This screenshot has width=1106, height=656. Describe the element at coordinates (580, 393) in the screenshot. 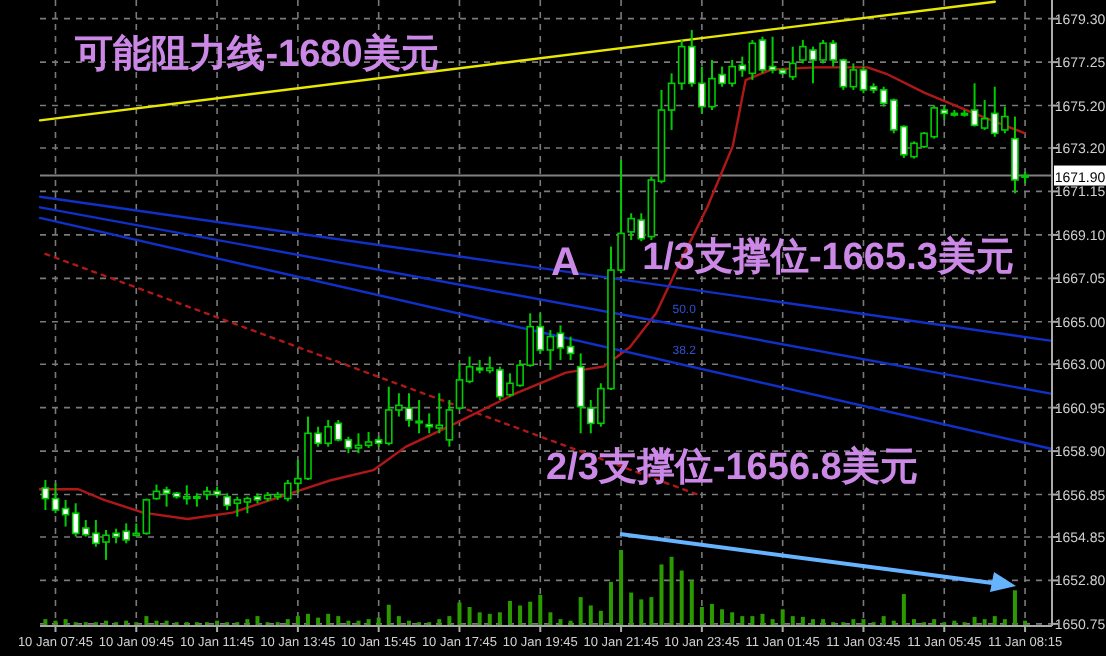

I see `candlestick` at that location.